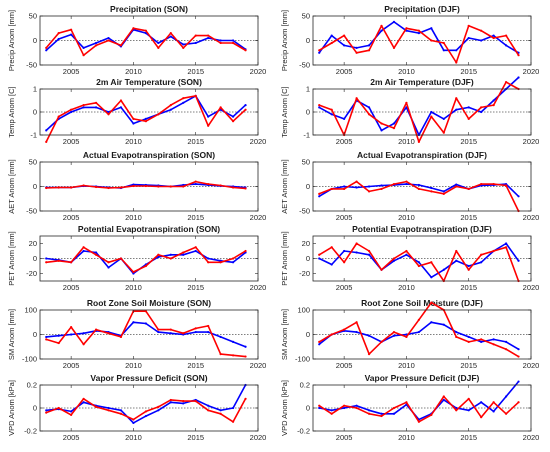 The height and width of the screenshot is (452, 550). What do you see at coordinates (303, 310) in the screenshot?
I see `y-tick-label: 100` at bounding box center [303, 310].